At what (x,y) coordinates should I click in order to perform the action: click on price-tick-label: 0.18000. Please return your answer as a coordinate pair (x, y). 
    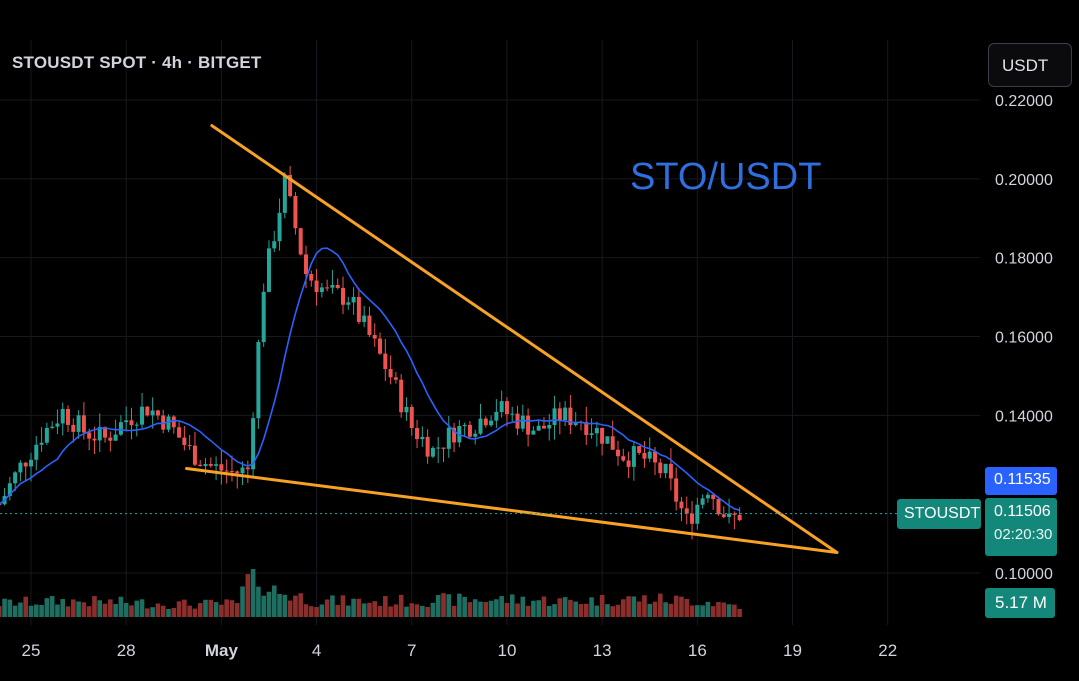
    Looking at the image, I should click on (1024, 259).